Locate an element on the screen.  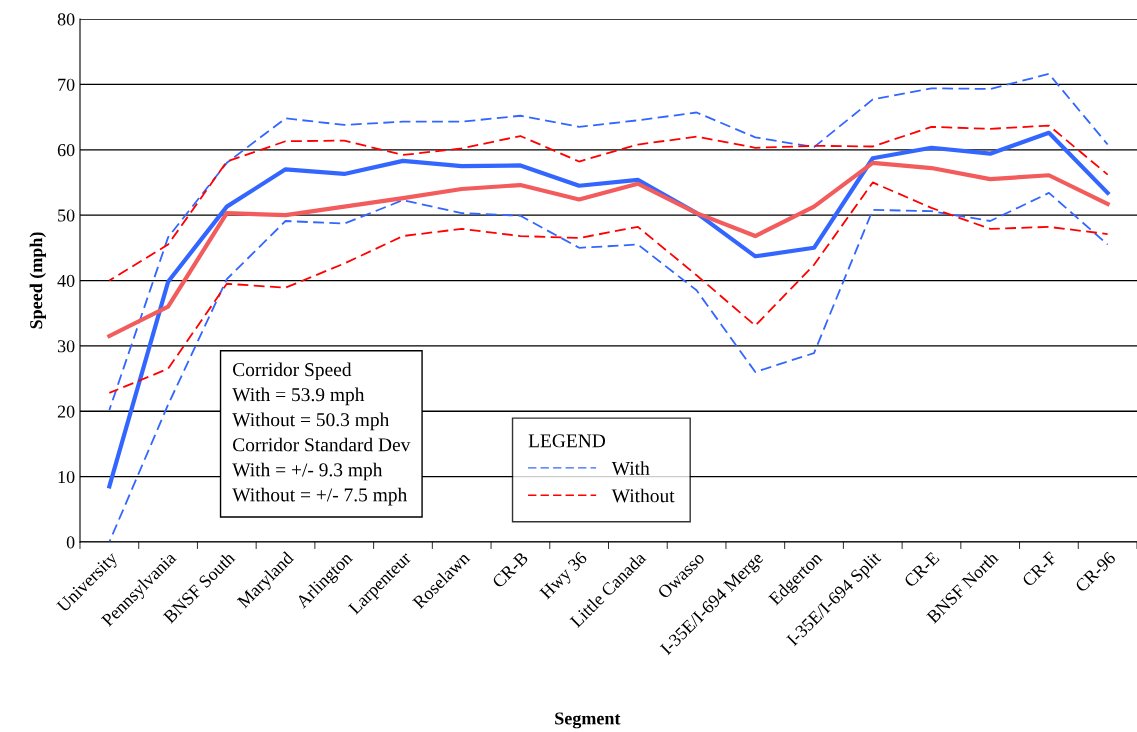
annotation: Without = +/- 7.5 mph is located at coordinates (320, 496).